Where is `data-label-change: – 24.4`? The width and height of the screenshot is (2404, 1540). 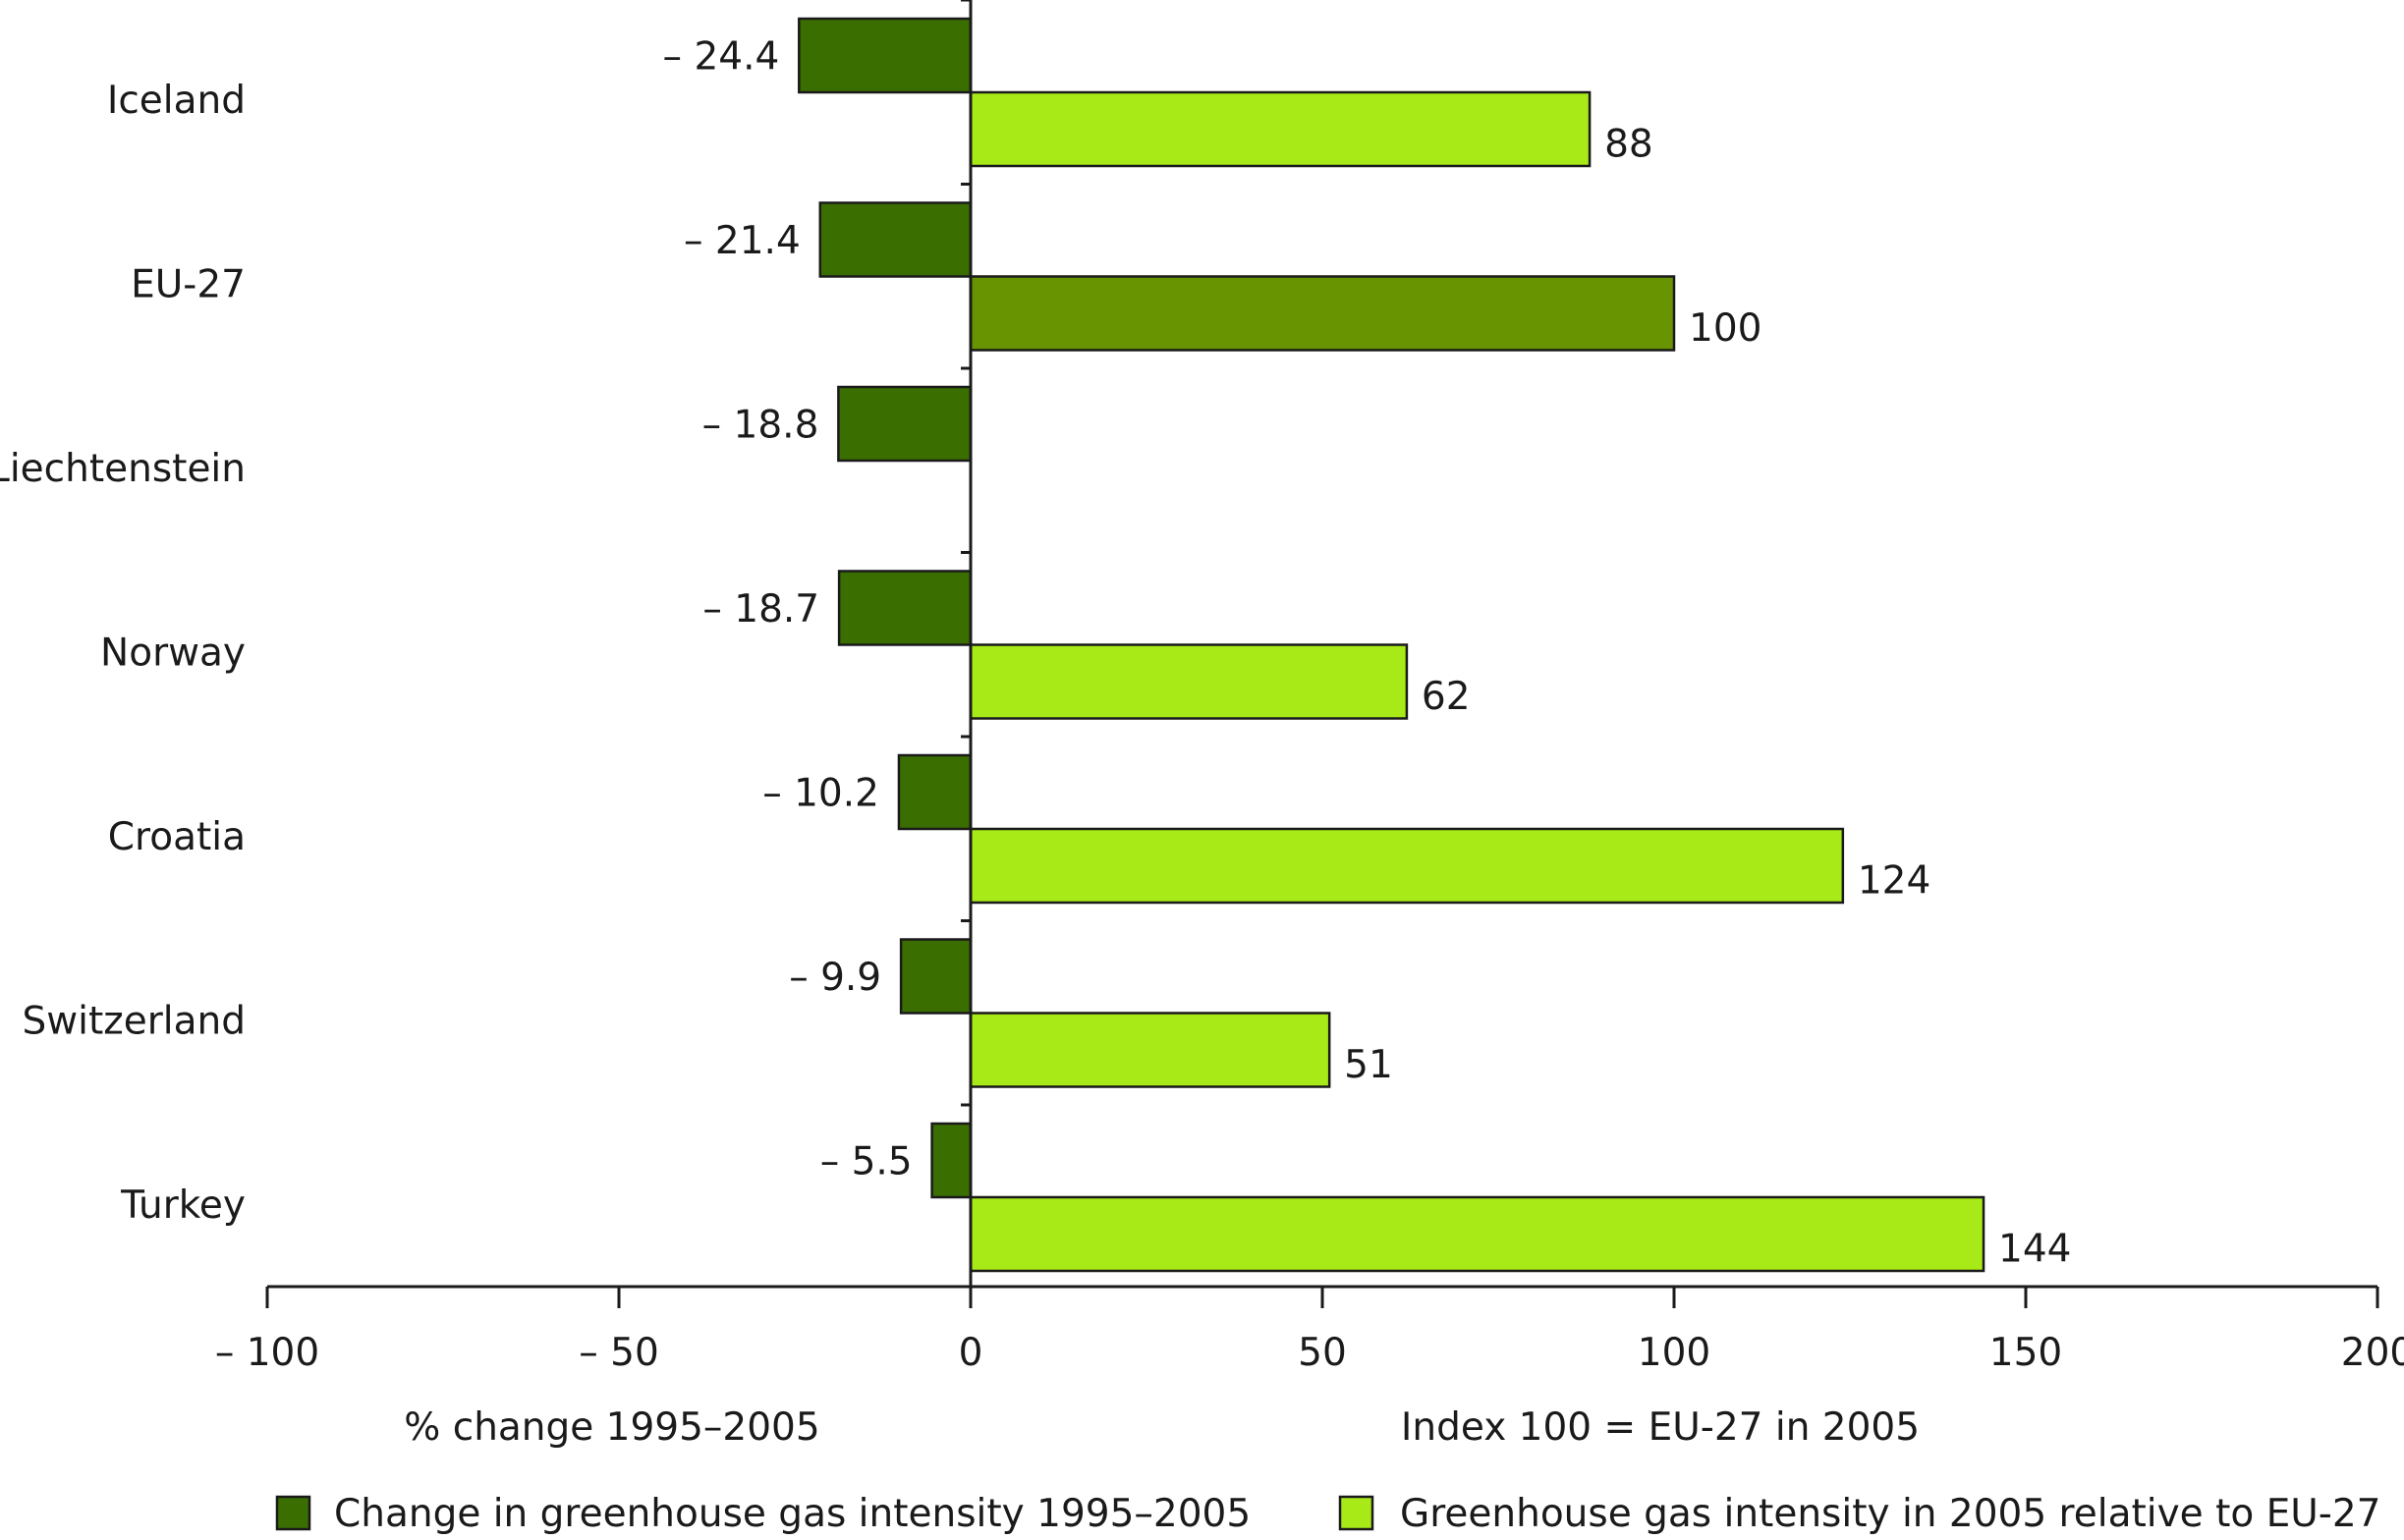
data-label-change: – 24.4 is located at coordinates (721, 57).